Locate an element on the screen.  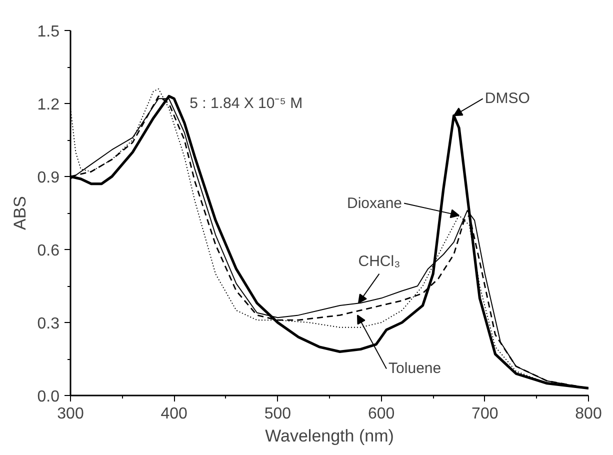
y-tick-label: 0.3 is located at coordinates (48, 324).